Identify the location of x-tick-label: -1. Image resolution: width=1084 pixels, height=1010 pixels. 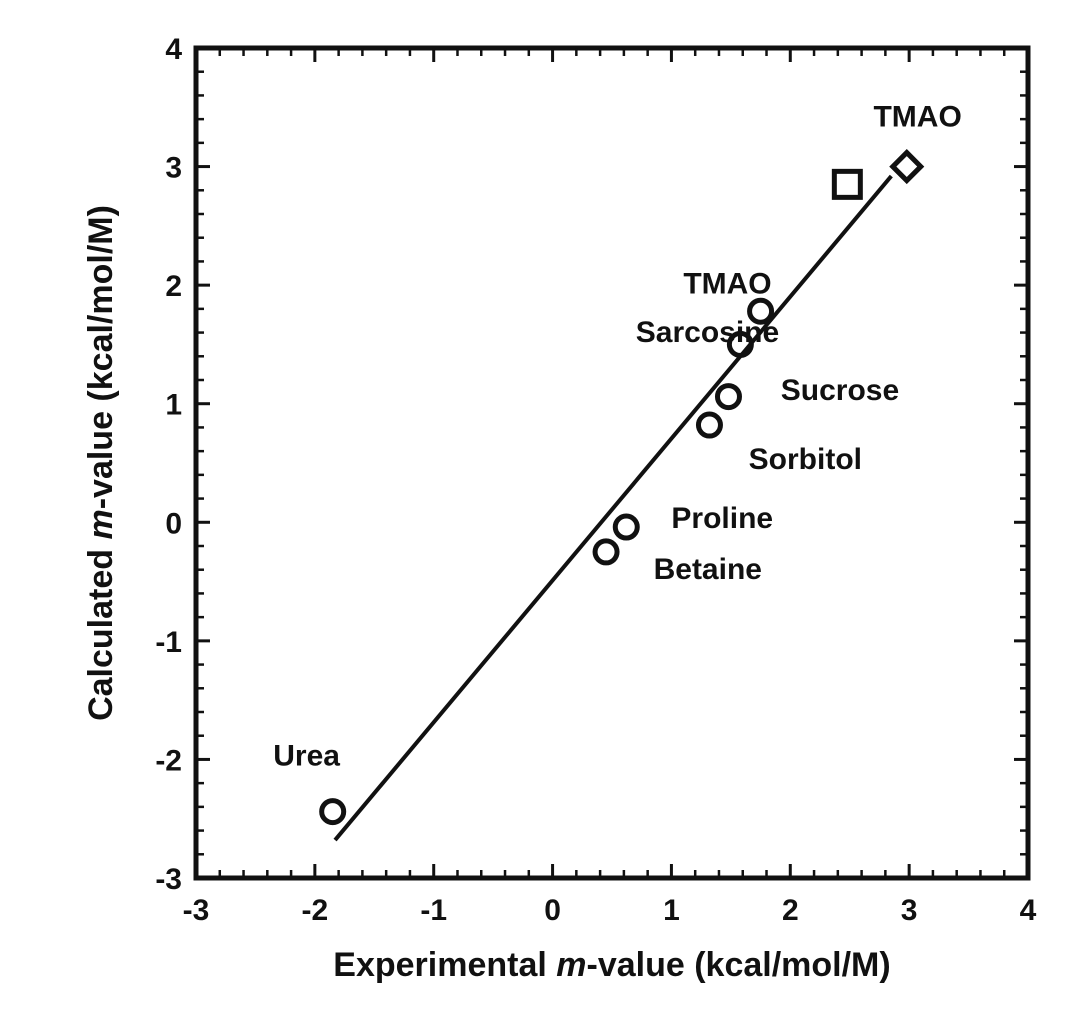
(433, 910).